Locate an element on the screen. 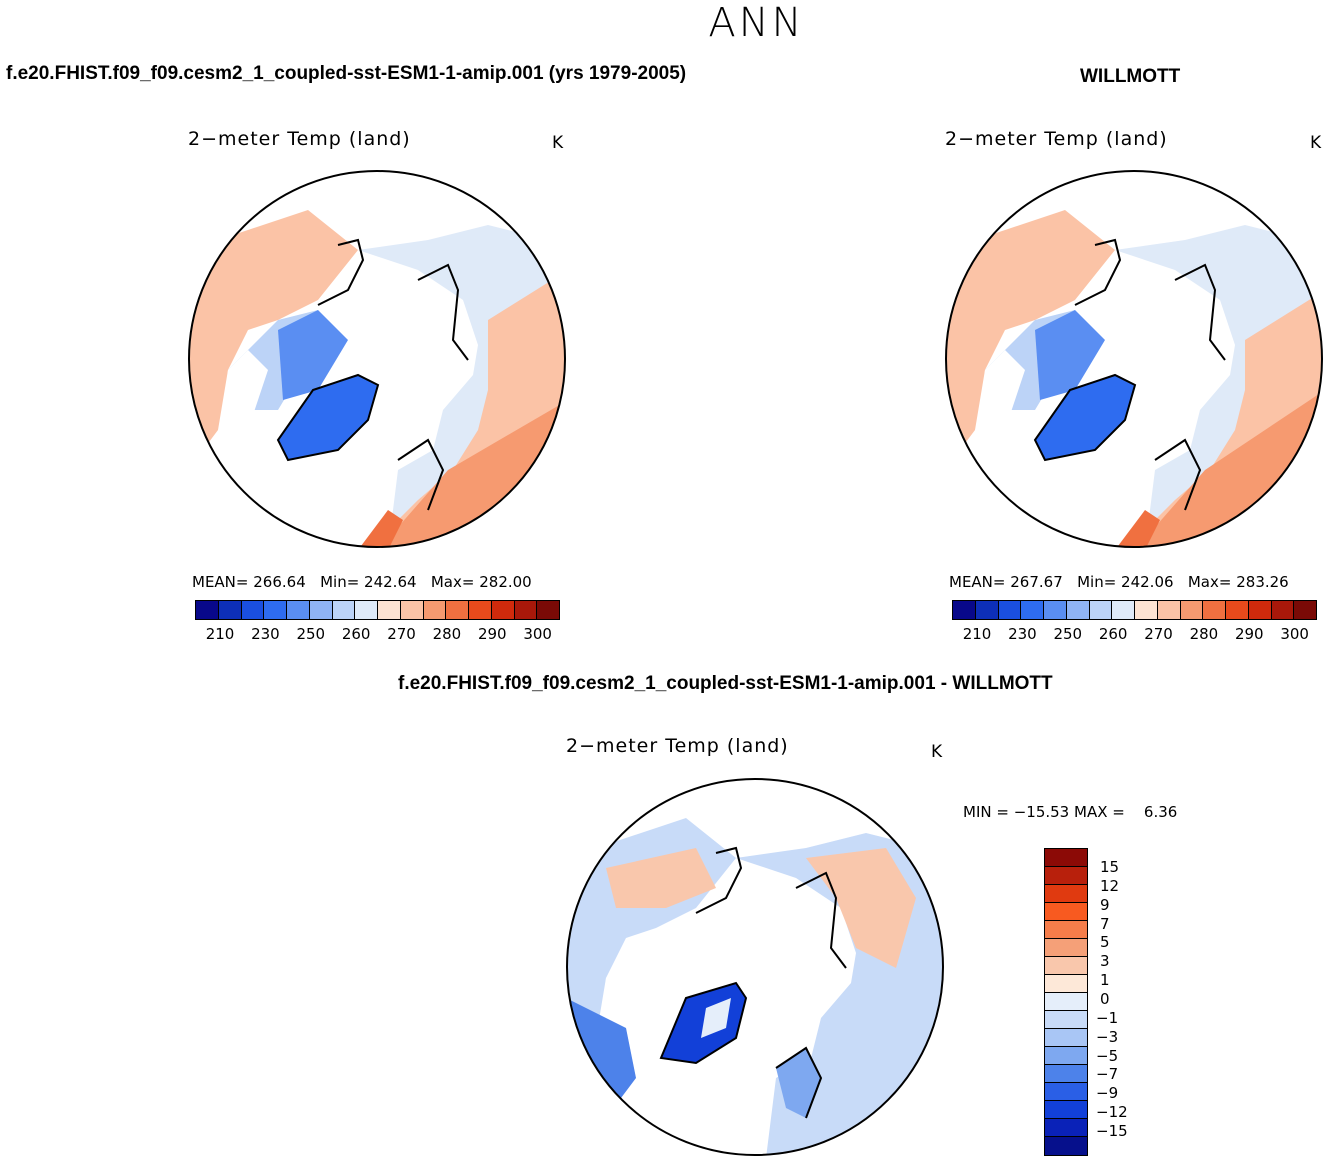 This screenshot has height=1161, width=1327. left-max-value: 282.00 is located at coordinates (505, 582).